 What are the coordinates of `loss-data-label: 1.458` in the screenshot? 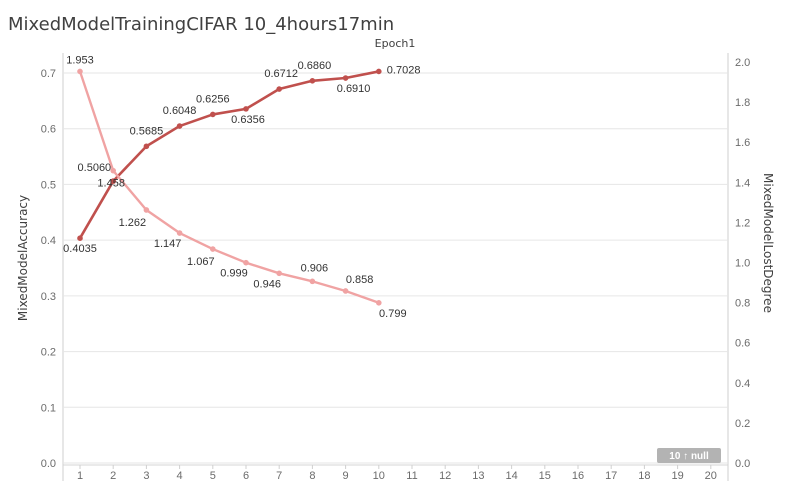 It's located at (111, 184).